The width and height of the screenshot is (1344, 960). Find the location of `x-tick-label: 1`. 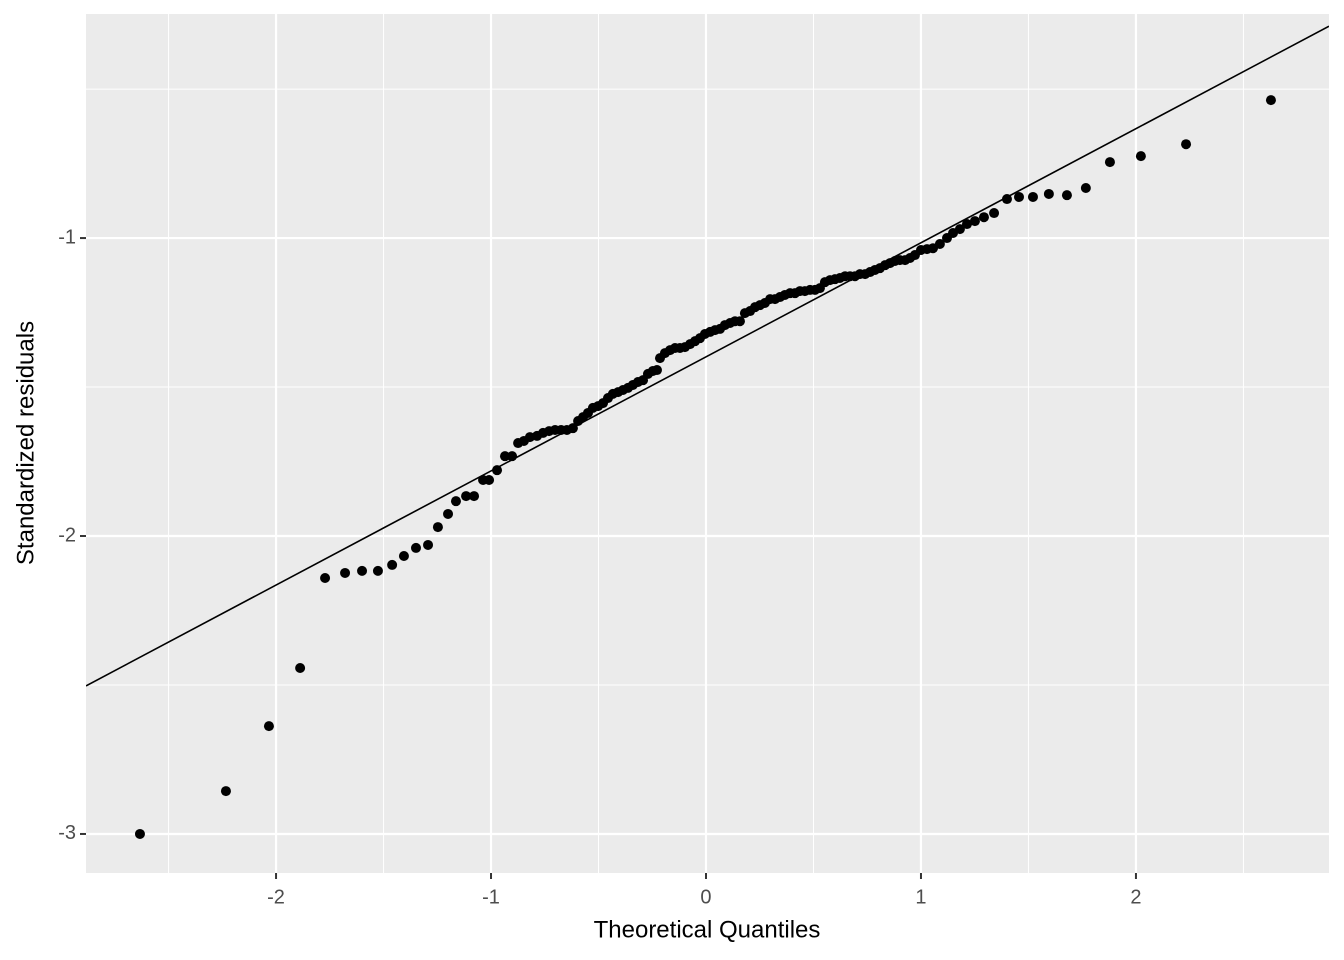

x-tick-label: 1 is located at coordinates (920, 897).